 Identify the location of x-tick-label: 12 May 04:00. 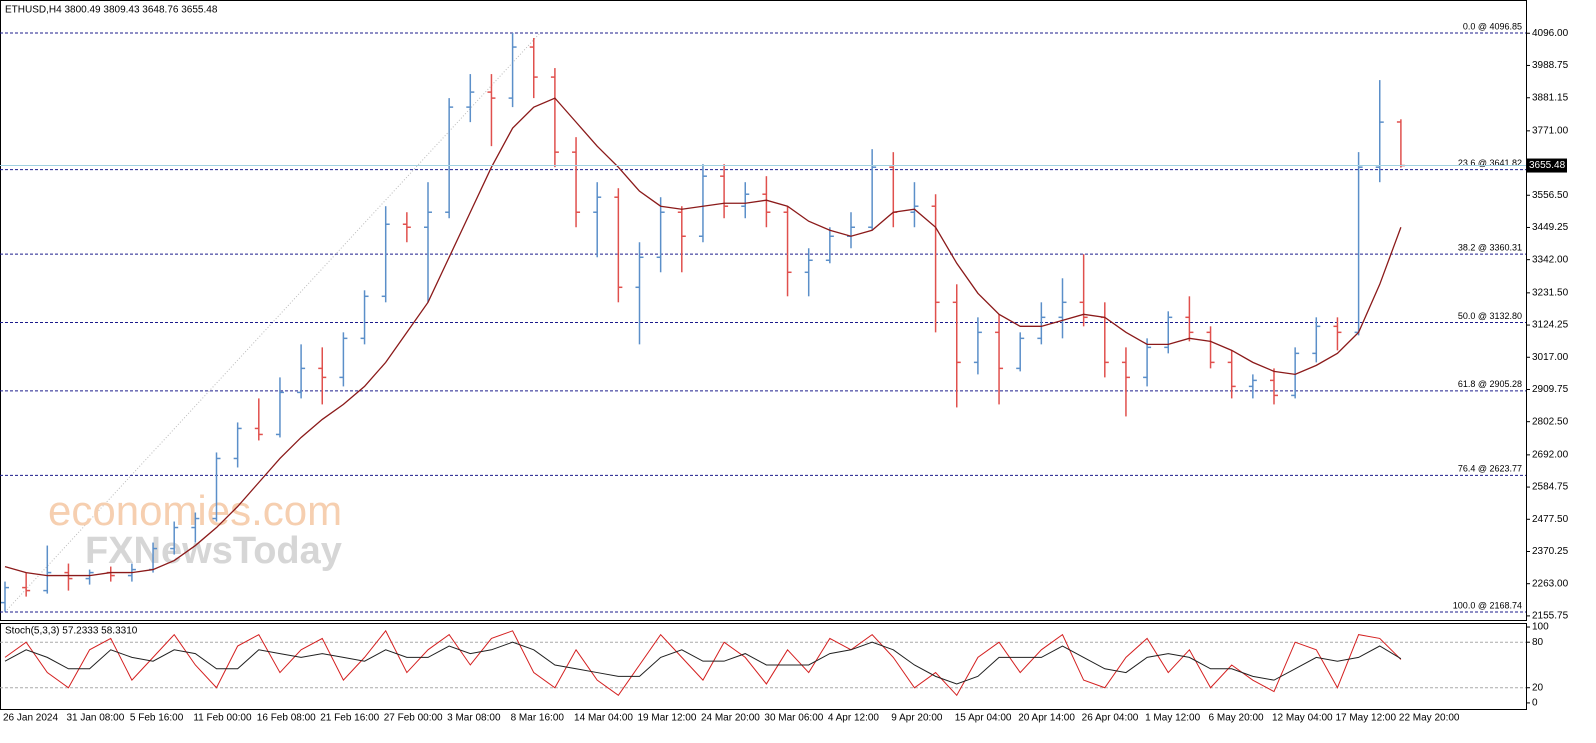
(1302, 718).